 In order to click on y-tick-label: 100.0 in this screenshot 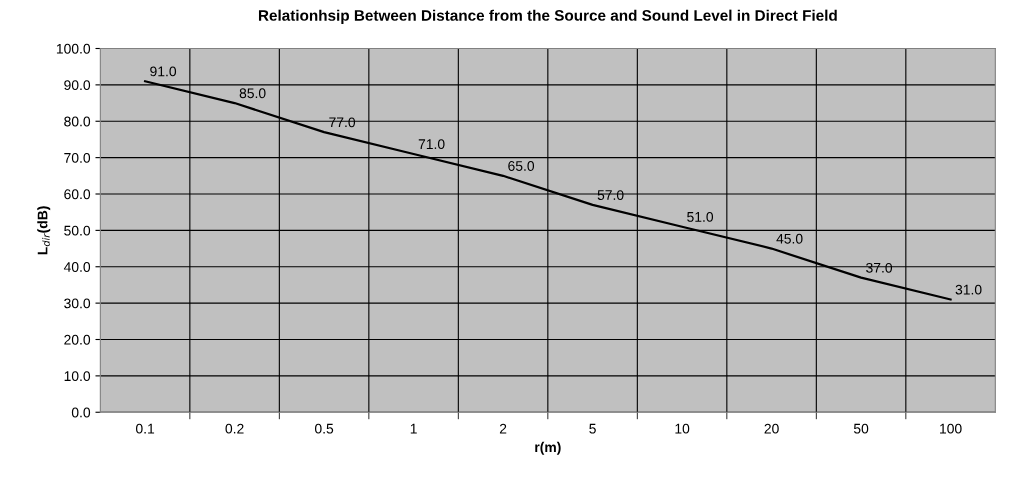, I will do `click(73, 48)`.